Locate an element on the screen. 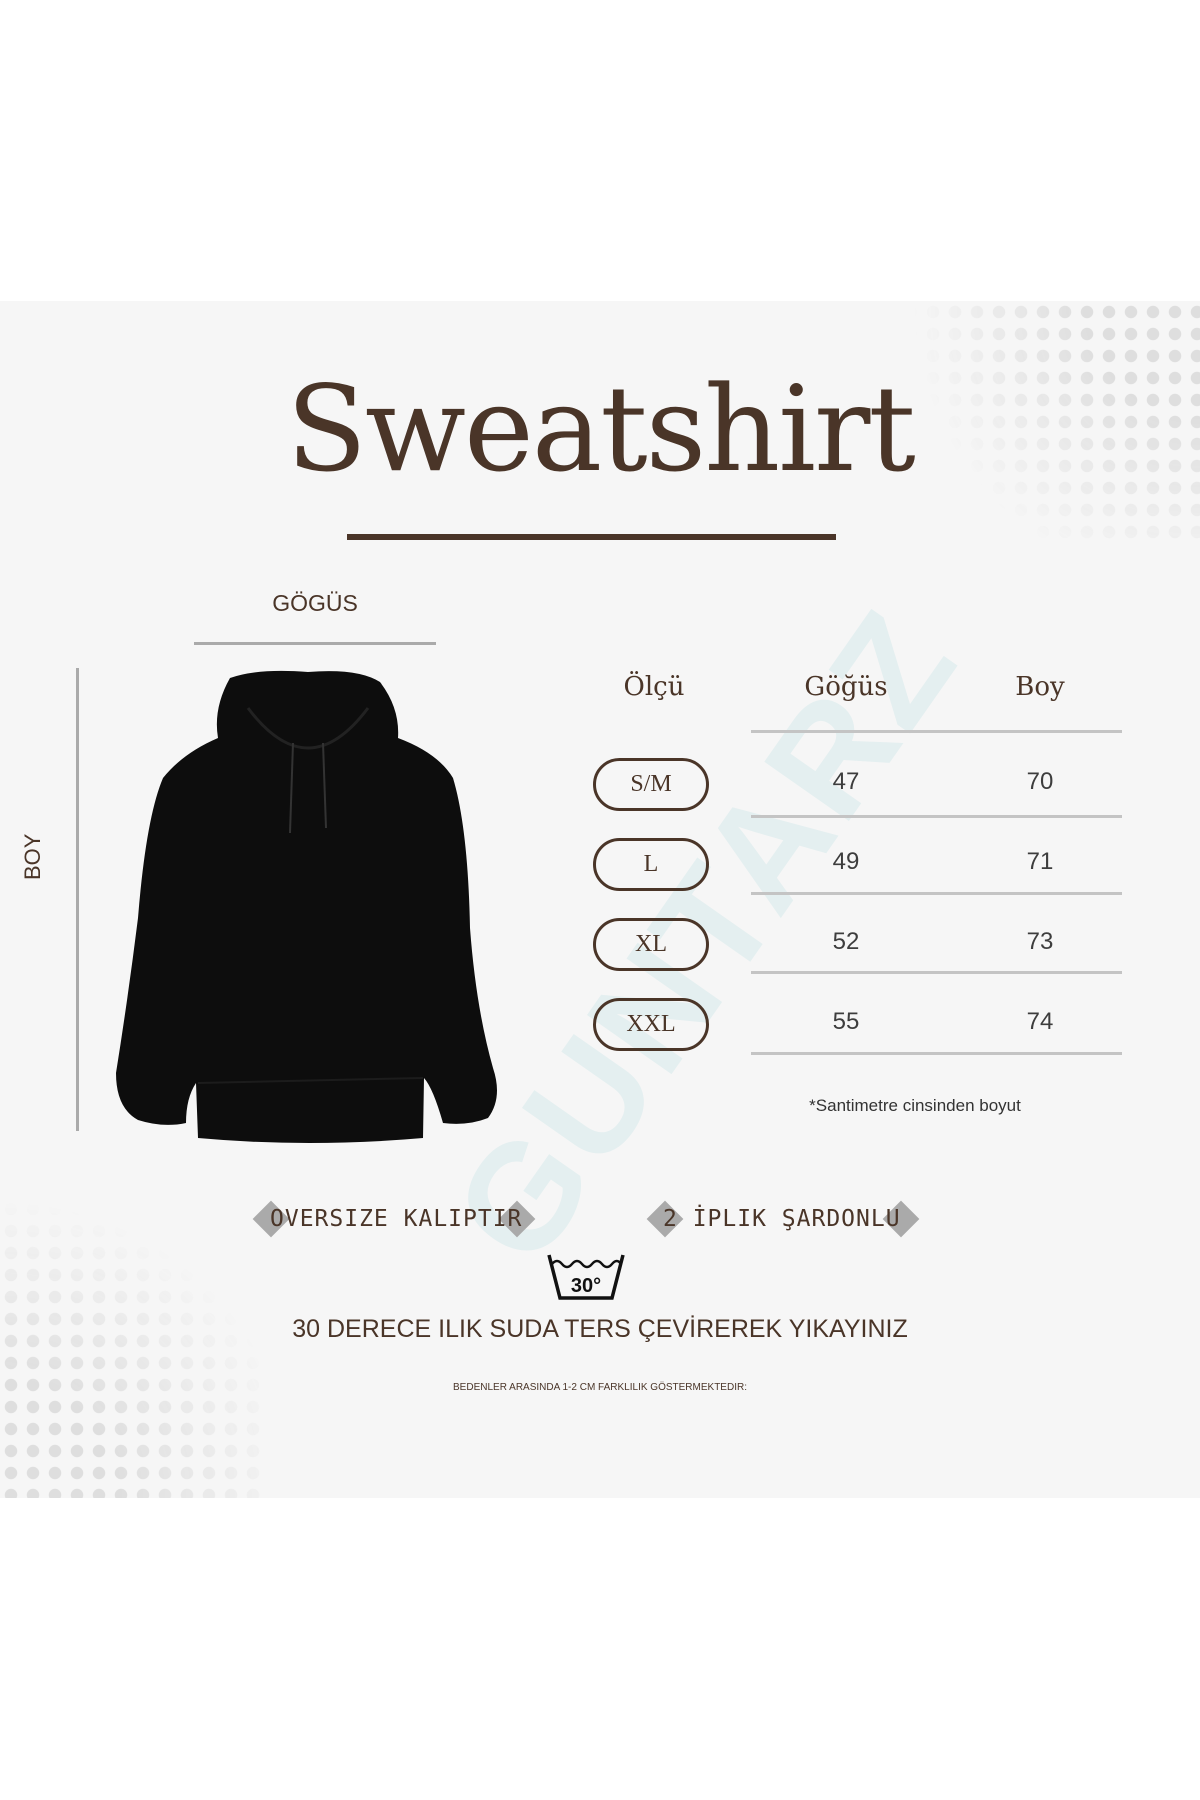 Image resolution: width=1200 pixels, height=1800 pixels. length-value: 70 is located at coordinates (1040, 781).